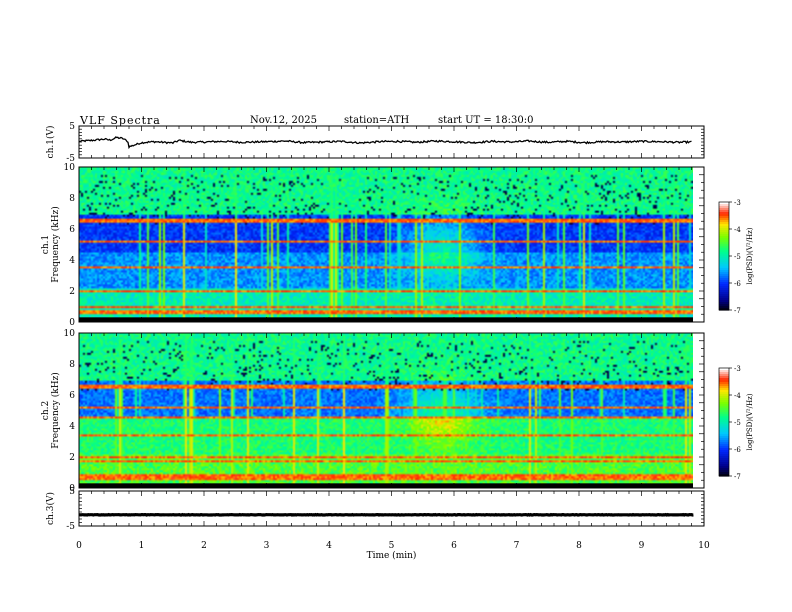  What do you see at coordinates (70, 527) in the screenshot?
I see `ch3-waveform-ytick--5: -5` at bounding box center [70, 527].